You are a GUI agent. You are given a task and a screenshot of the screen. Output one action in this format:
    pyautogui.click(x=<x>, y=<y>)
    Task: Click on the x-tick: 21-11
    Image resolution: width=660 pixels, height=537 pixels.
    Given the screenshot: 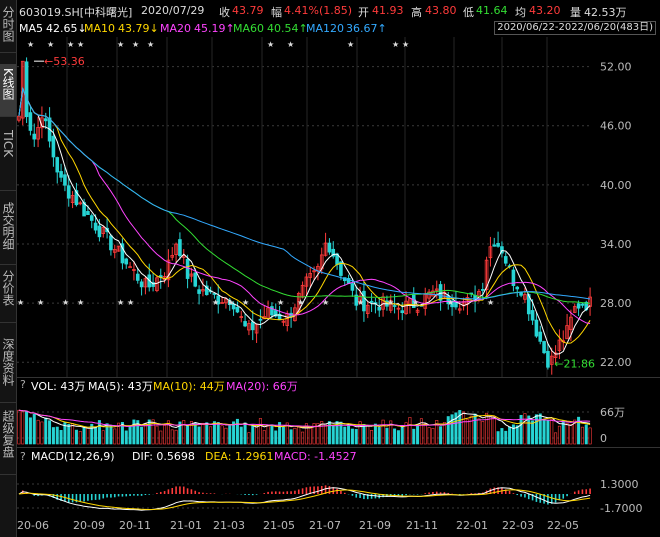 What is the action you would take?
    pyautogui.click(x=422, y=525)
    